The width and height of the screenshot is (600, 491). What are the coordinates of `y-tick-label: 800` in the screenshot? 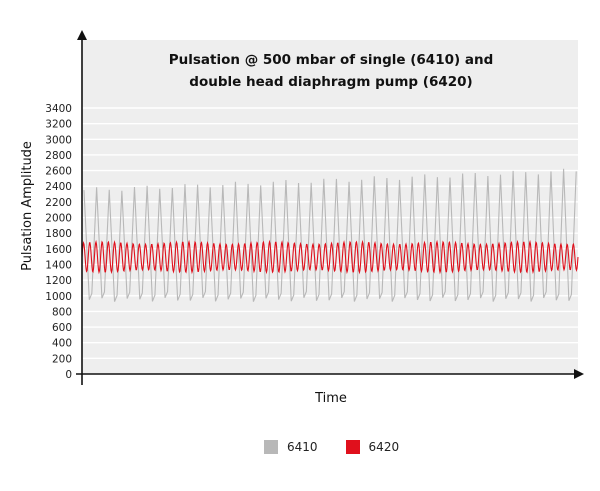 It's located at (62, 312).